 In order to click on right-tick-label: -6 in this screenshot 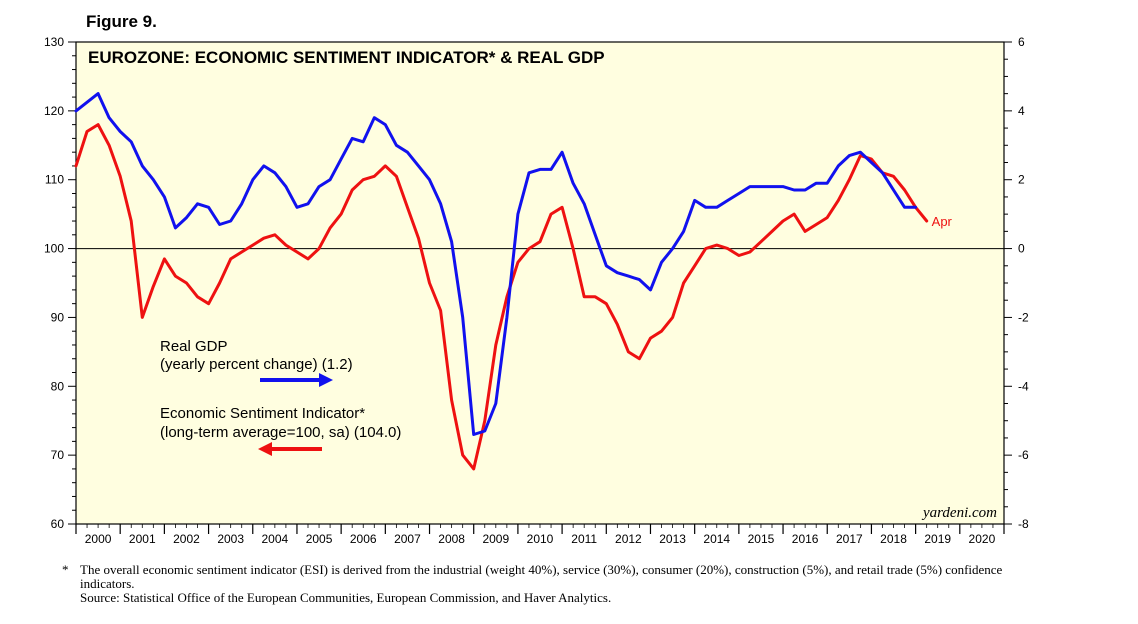, I will do `click(1023, 455)`.